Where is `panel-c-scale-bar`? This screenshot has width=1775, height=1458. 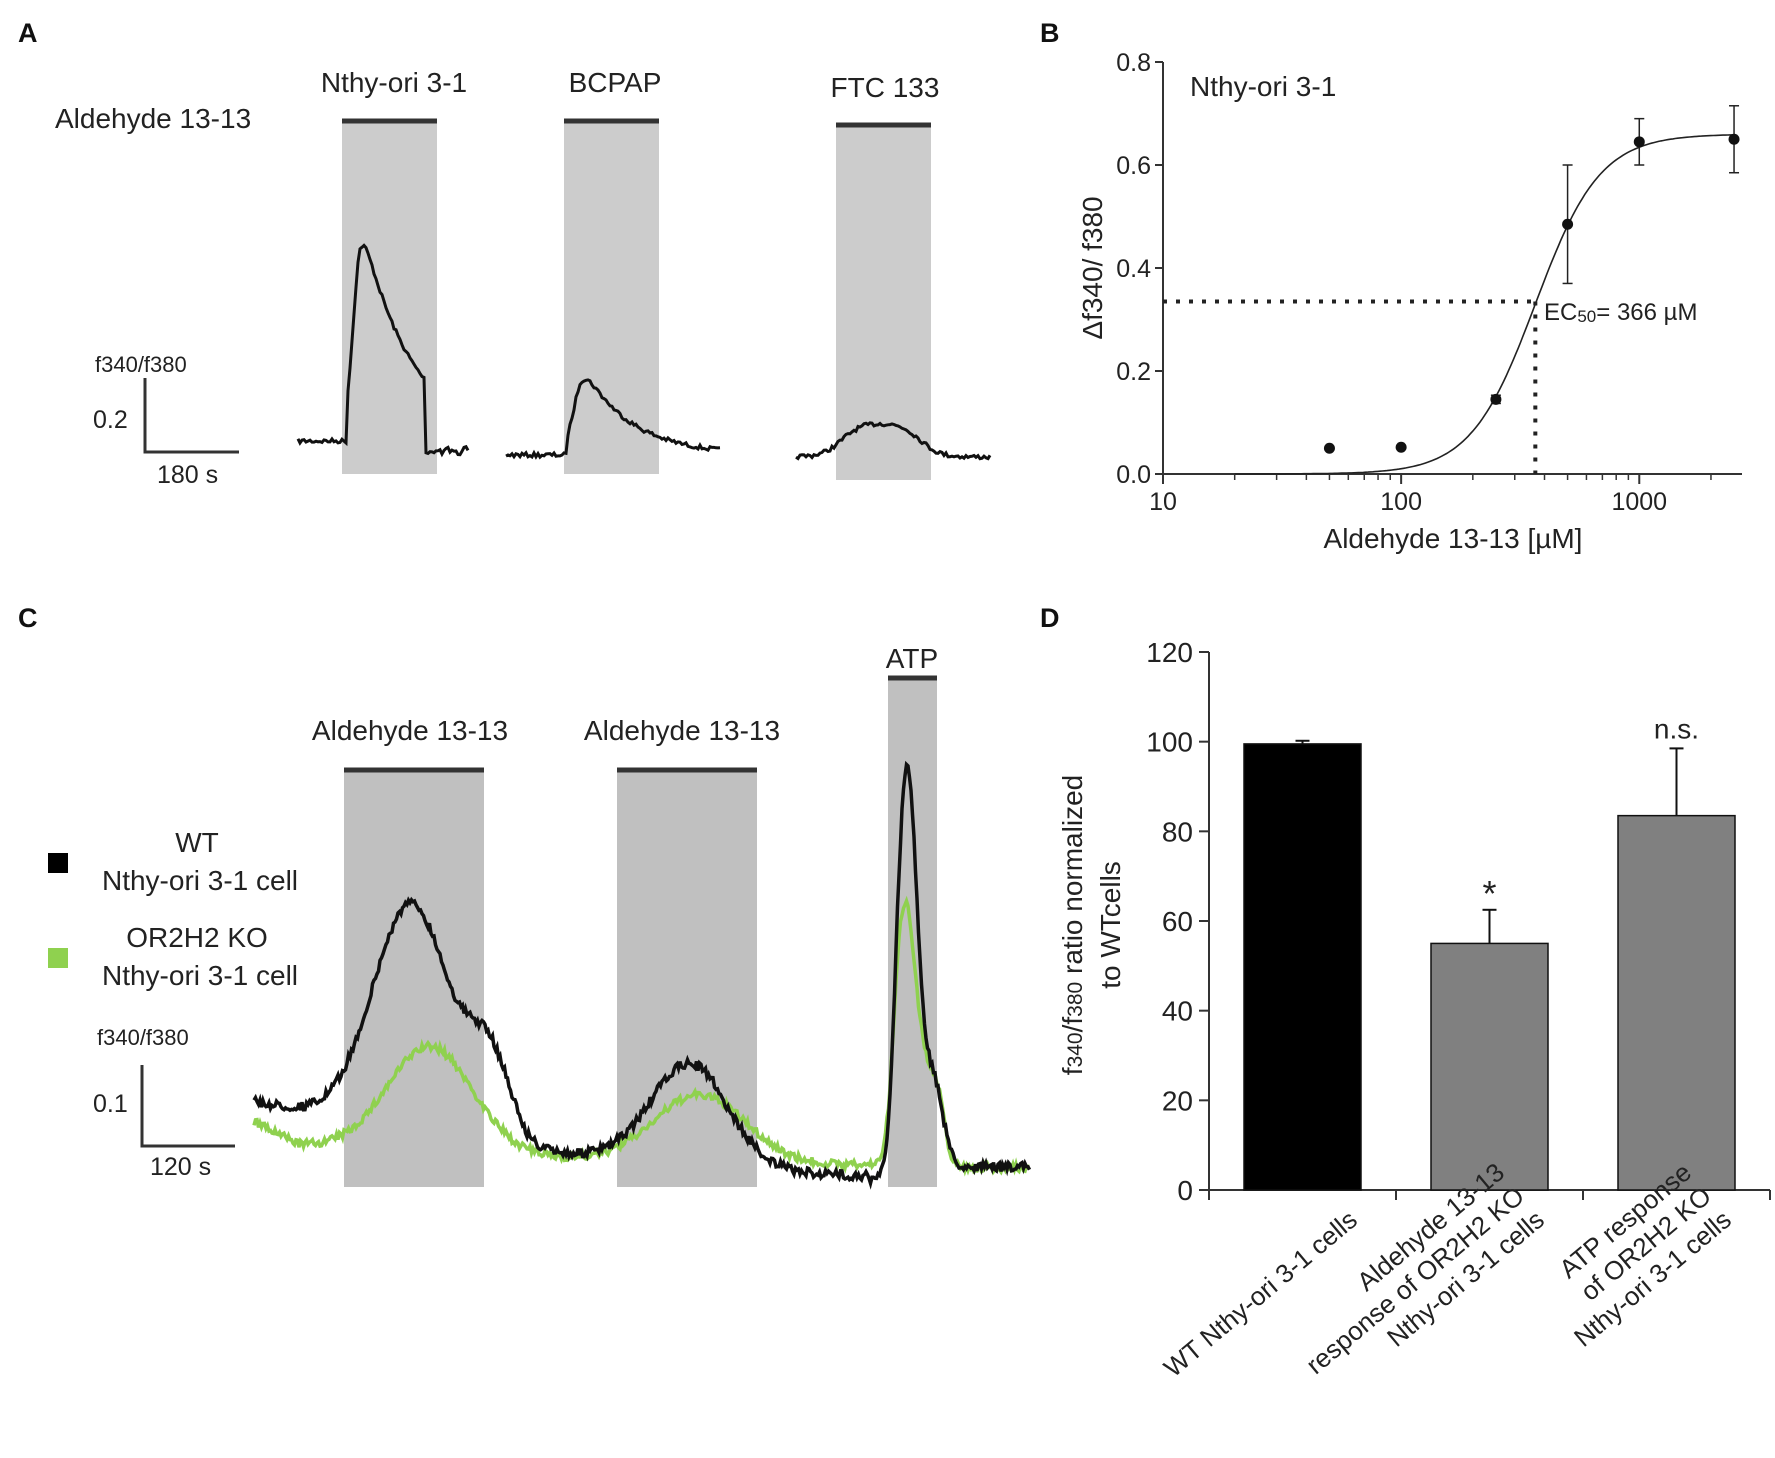
panel-c-scale-bar is located at coordinates (187, 1106).